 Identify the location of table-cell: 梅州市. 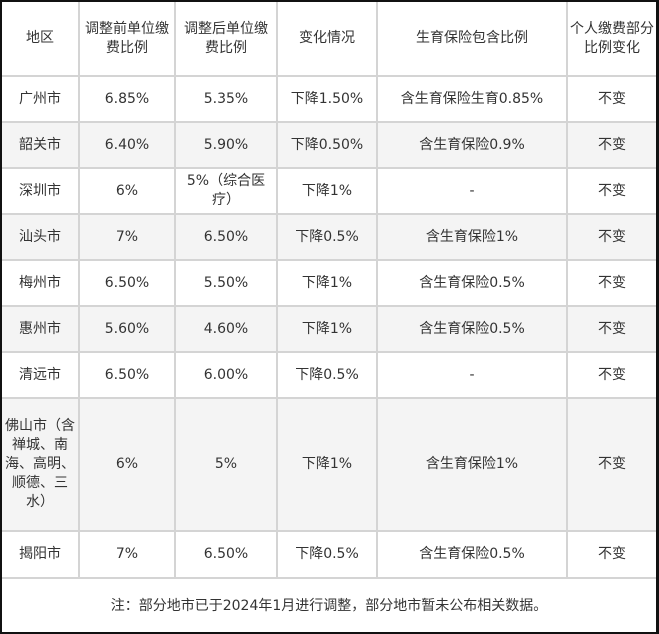
(41, 283).